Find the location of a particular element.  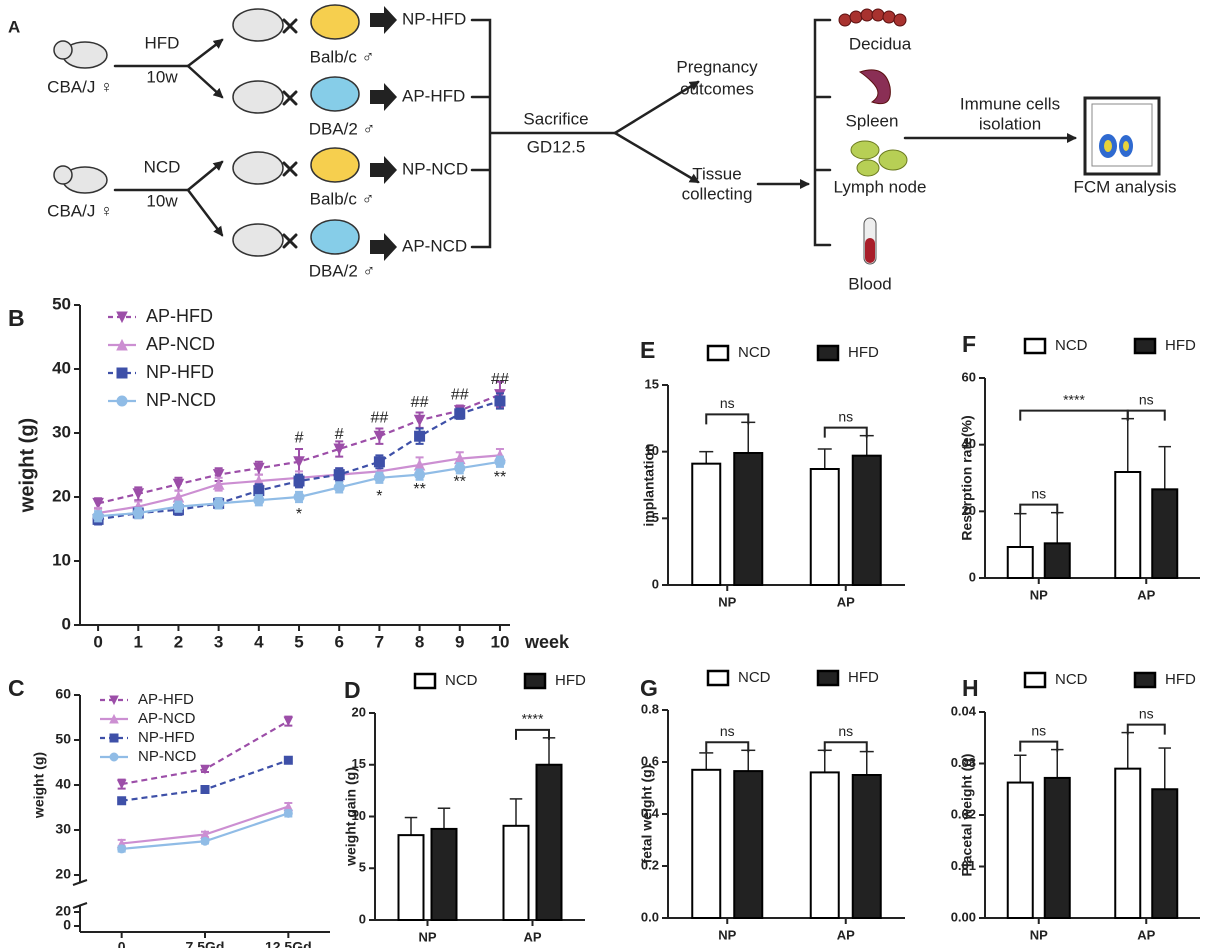

x-tick-label: 7 is located at coordinates (379, 641).